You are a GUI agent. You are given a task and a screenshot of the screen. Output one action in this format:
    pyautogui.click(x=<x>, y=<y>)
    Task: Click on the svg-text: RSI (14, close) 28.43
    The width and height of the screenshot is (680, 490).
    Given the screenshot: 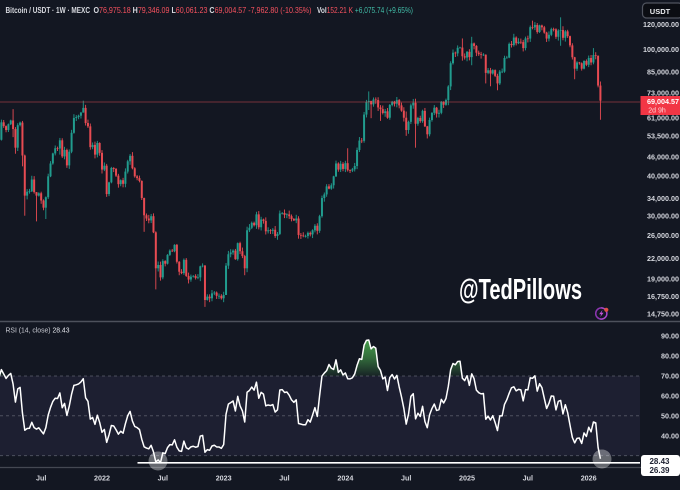 What is the action you would take?
    pyautogui.click(x=38, y=330)
    